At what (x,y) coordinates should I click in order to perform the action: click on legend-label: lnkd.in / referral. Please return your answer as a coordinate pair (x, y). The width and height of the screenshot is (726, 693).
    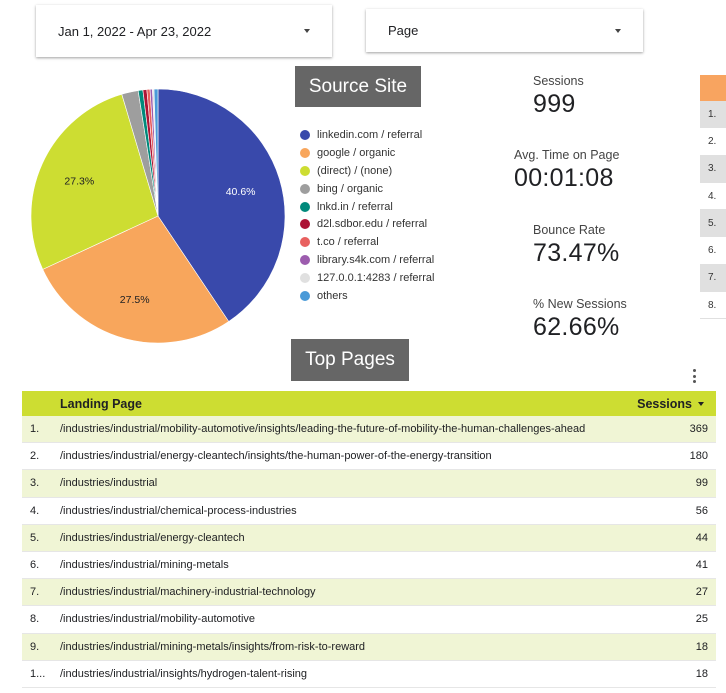
    Looking at the image, I should click on (355, 206).